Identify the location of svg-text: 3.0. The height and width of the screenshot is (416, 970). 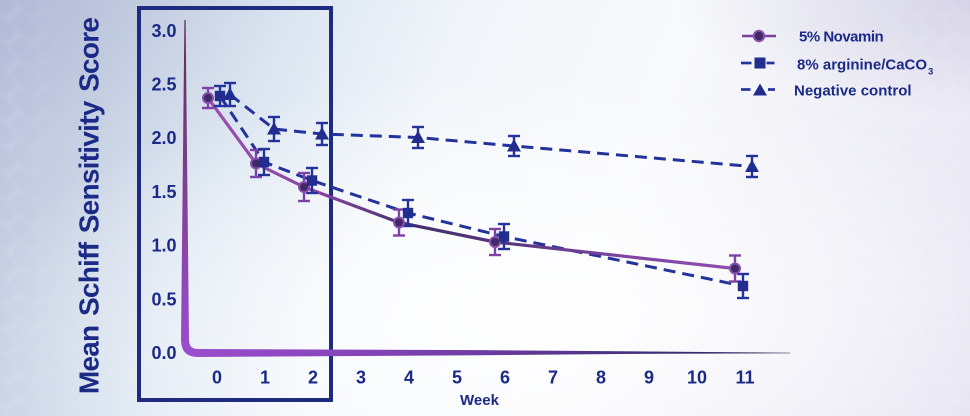
(163, 31).